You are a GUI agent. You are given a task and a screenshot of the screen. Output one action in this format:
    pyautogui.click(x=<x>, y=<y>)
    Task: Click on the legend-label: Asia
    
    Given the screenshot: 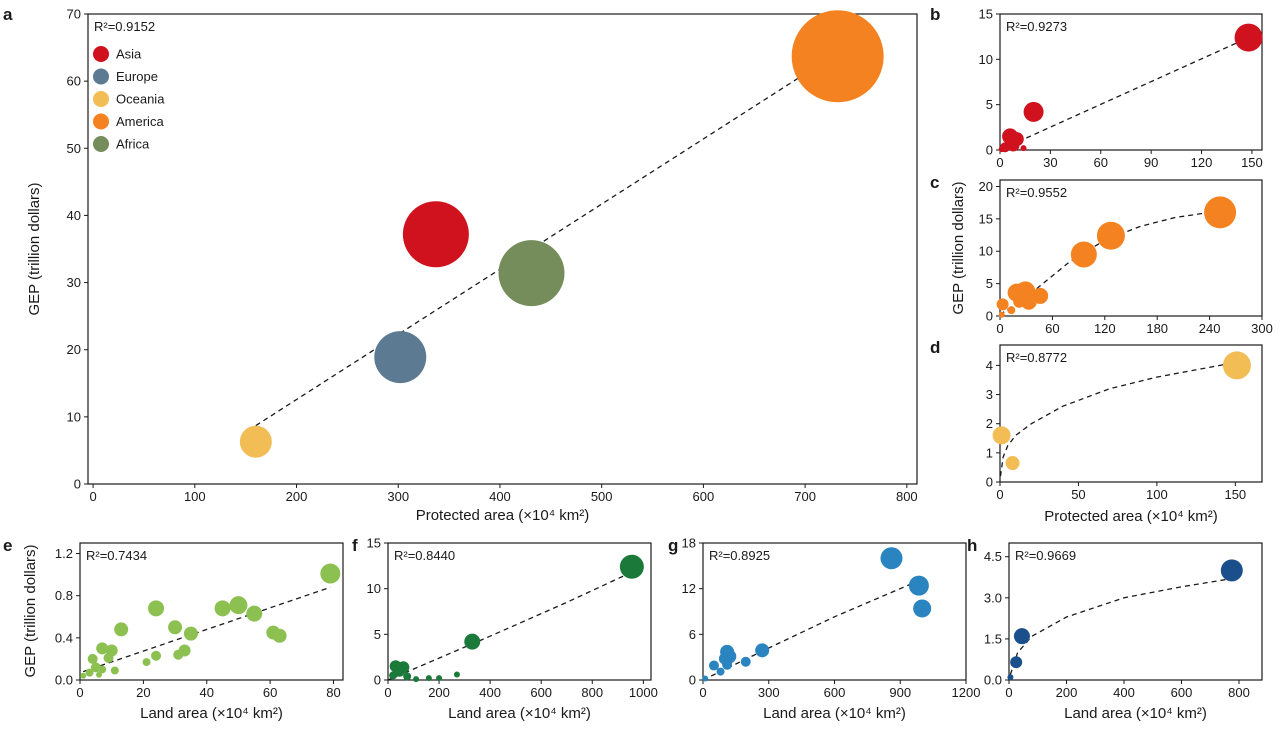 What is the action you would take?
    pyautogui.click(x=129, y=54)
    